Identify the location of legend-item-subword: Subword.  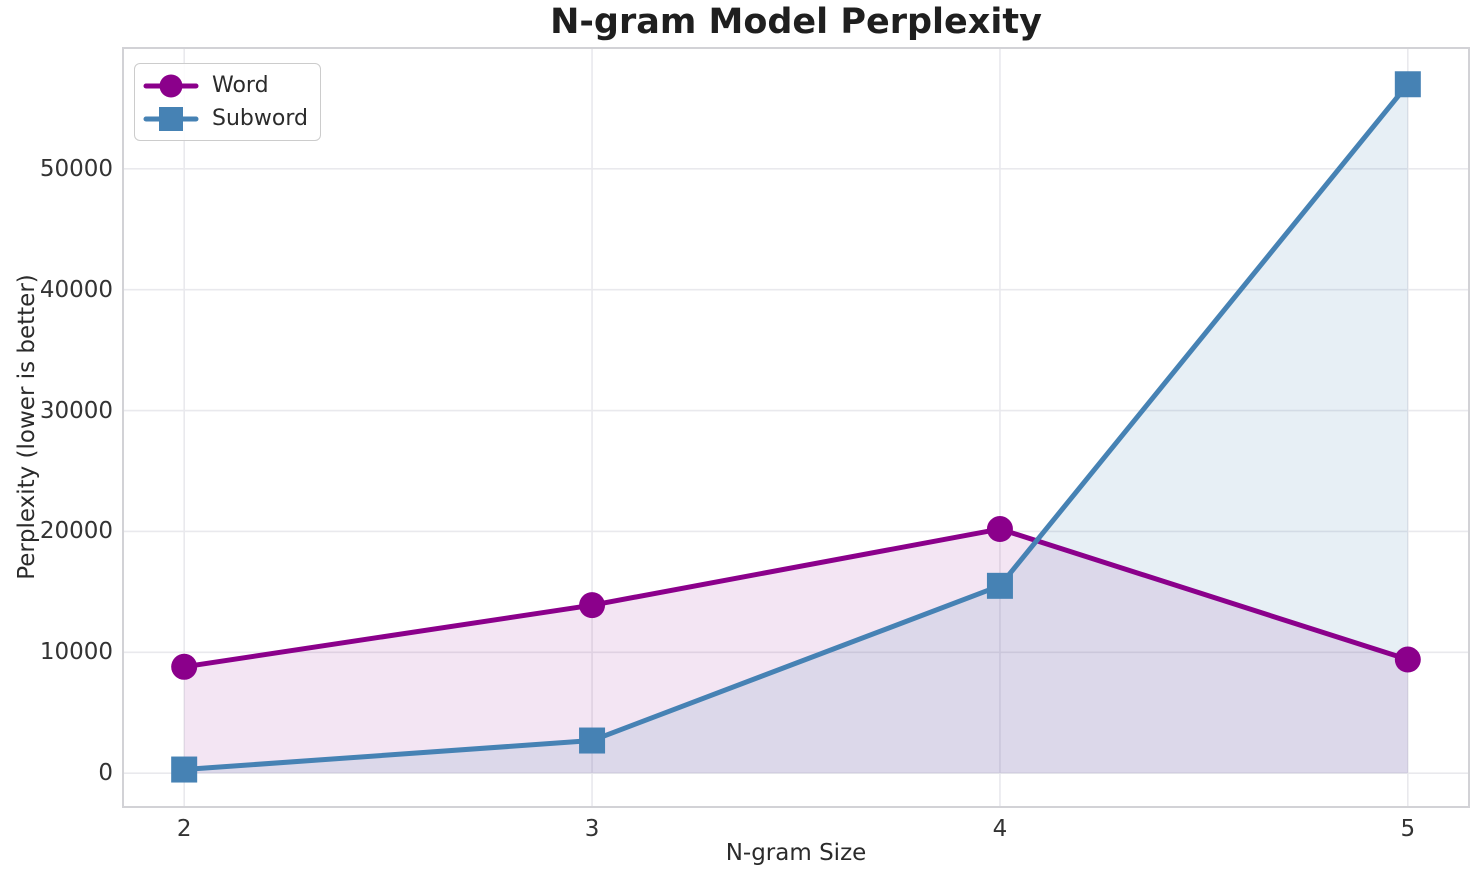
(225, 118).